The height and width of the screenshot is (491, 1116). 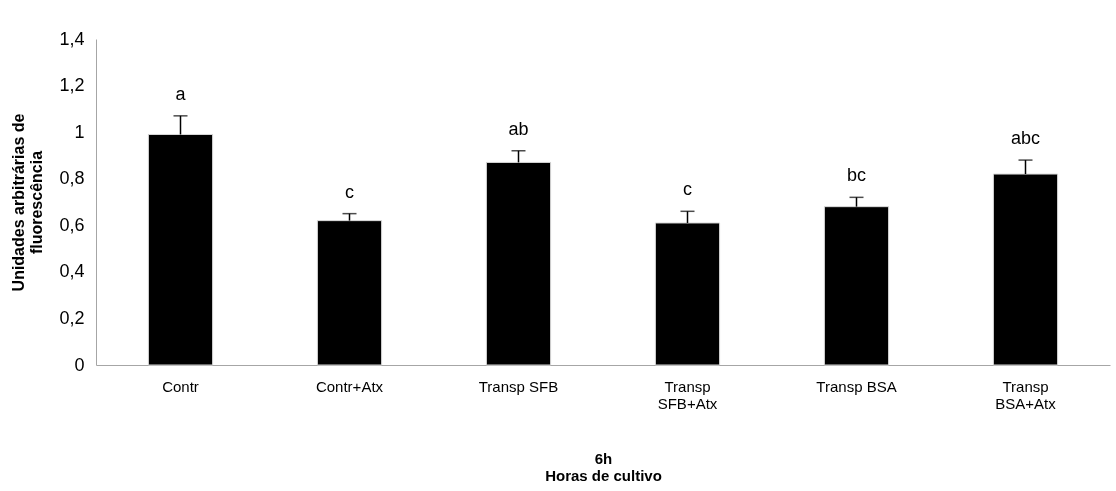 What do you see at coordinates (28, 202) in the screenshot?
I see `y-axis-title: Unidades arbitrárias de fluorescência` at bounding box center [28, 202].